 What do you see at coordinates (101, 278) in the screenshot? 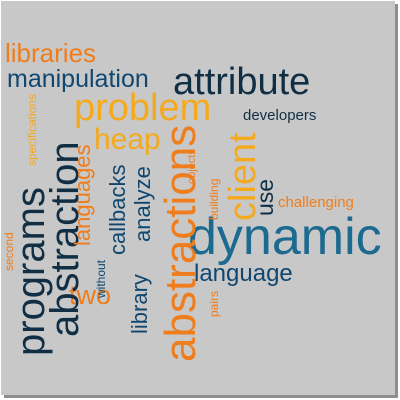
I see `word-without: without` at bounding box center [101, 278].